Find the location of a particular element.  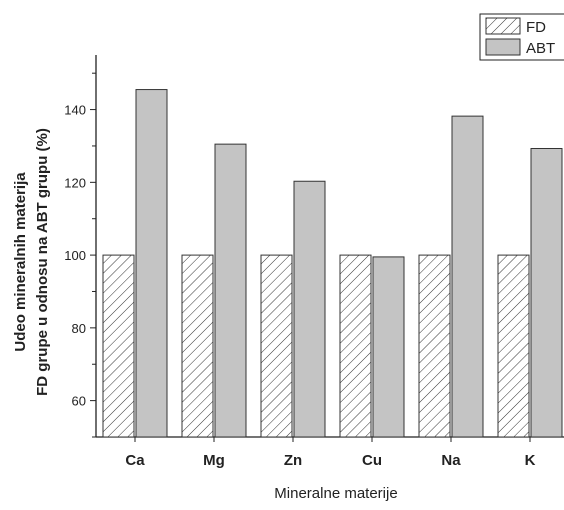

bar-abt-k is located at coordinates (546, 292).